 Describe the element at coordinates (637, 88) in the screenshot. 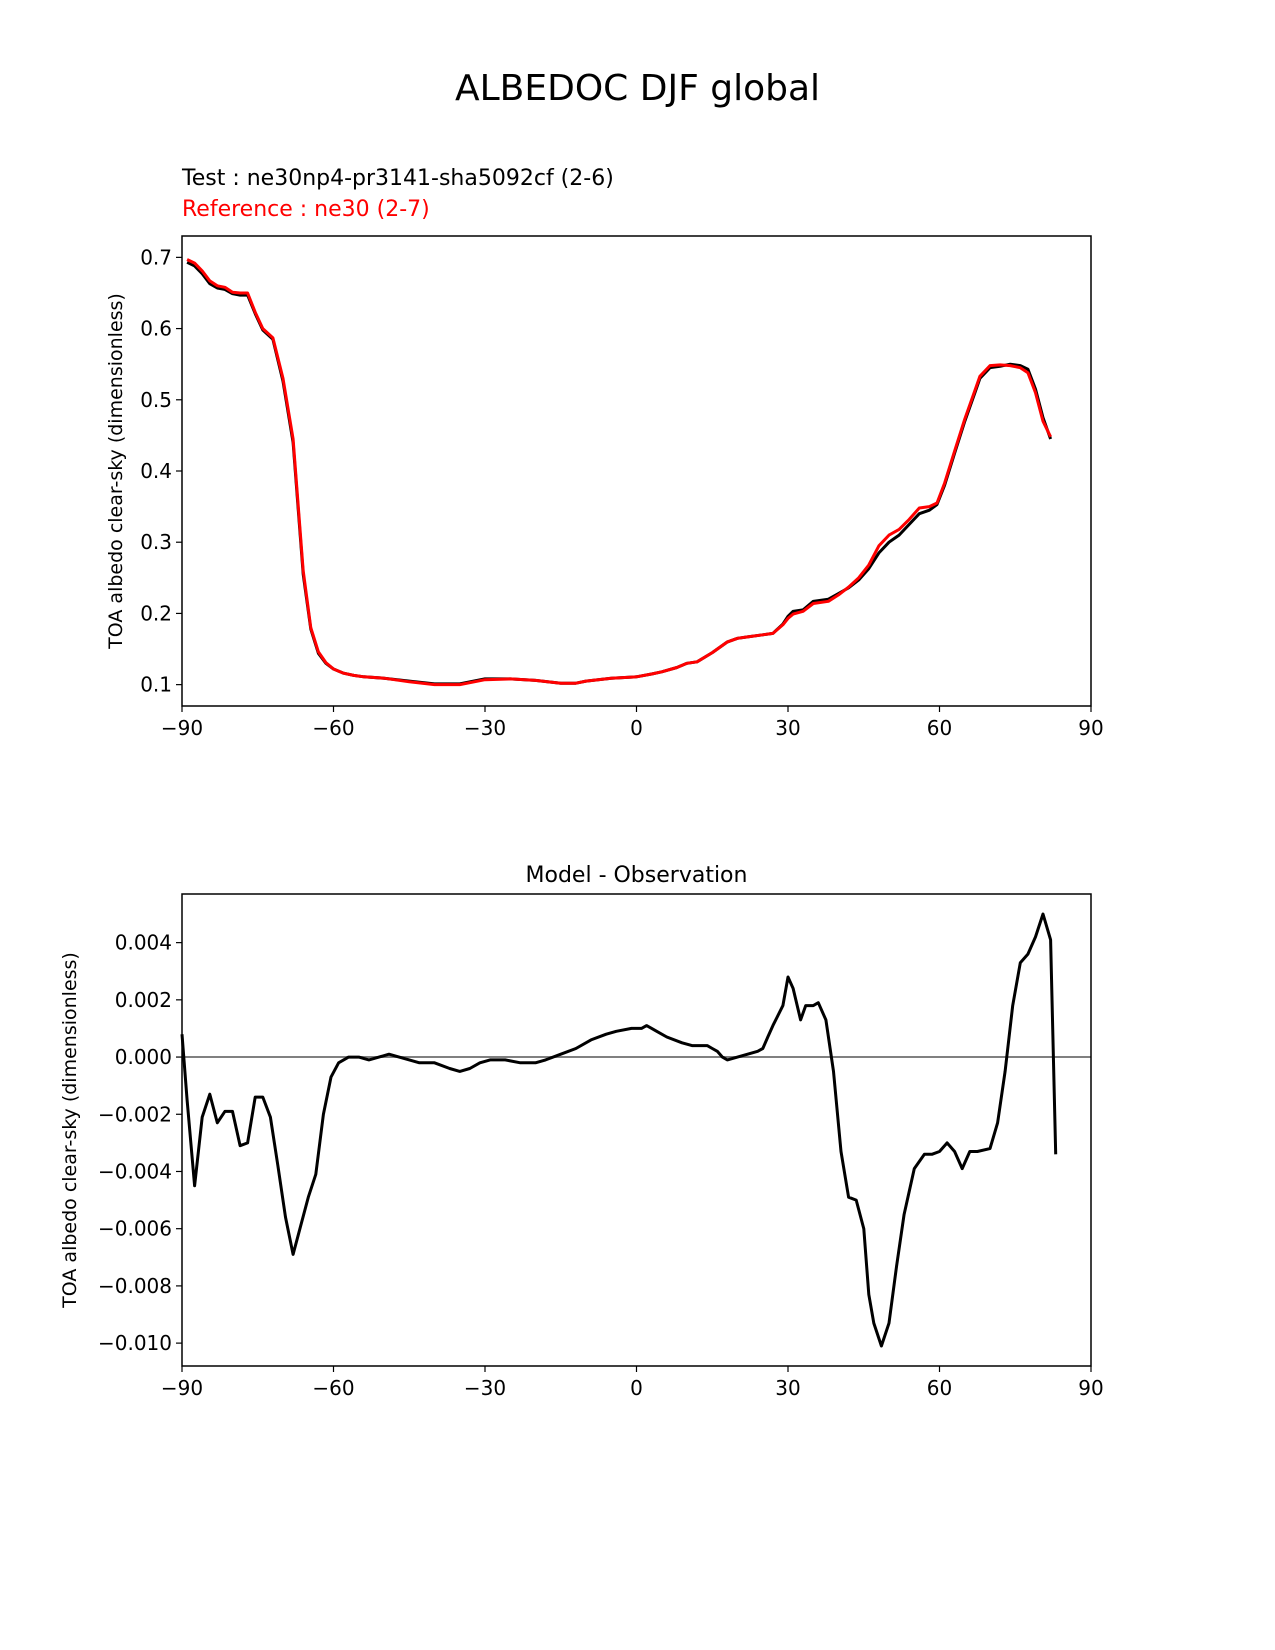

I see `figure-title: ALBEDOC DJF global` at that location.